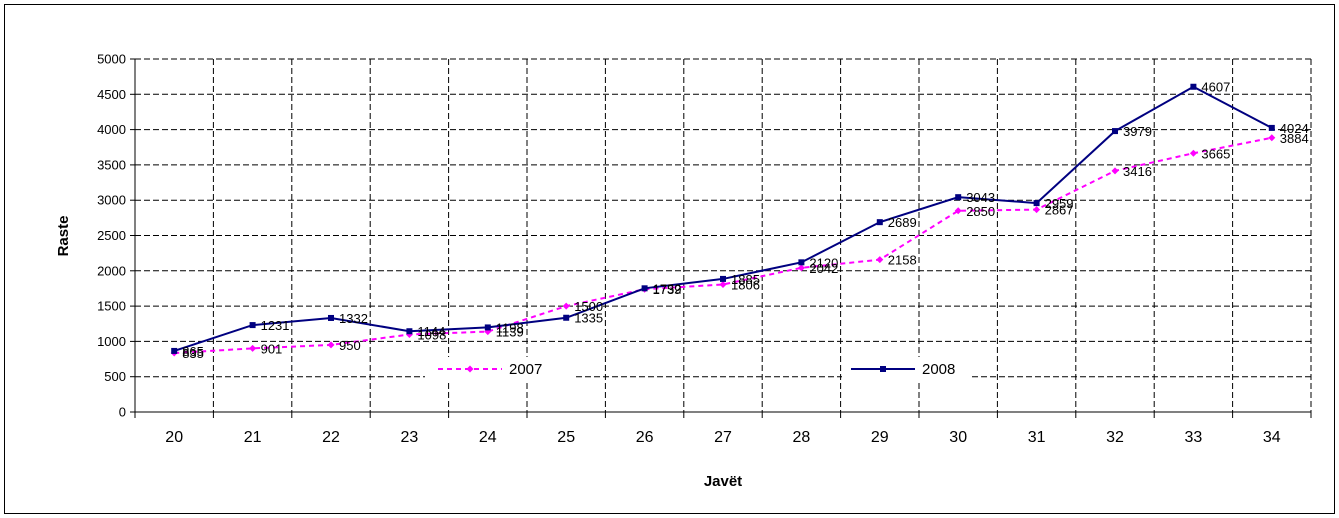  I want to click on x-tick-label: 31, so click(1037, 437).